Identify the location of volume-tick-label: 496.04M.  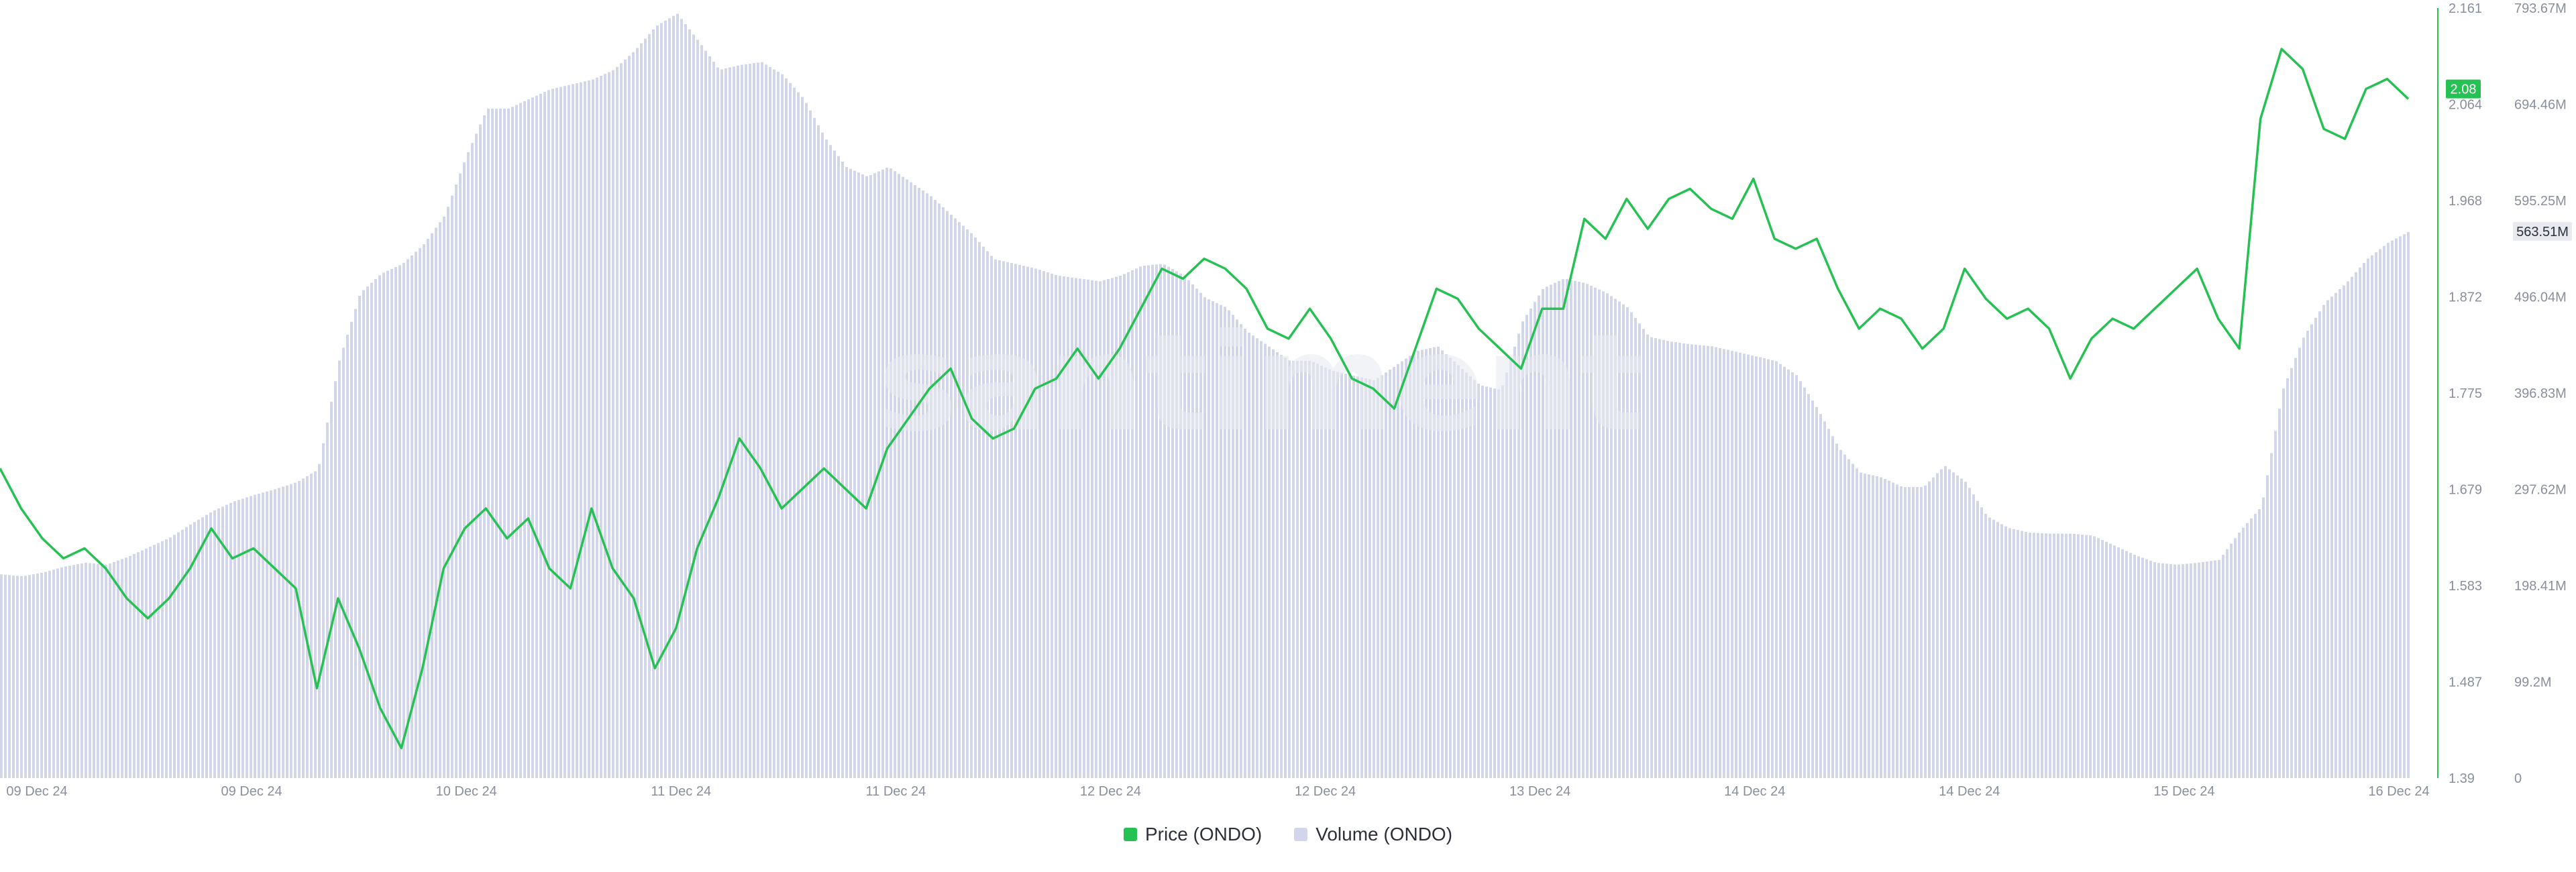
(2540, 298).